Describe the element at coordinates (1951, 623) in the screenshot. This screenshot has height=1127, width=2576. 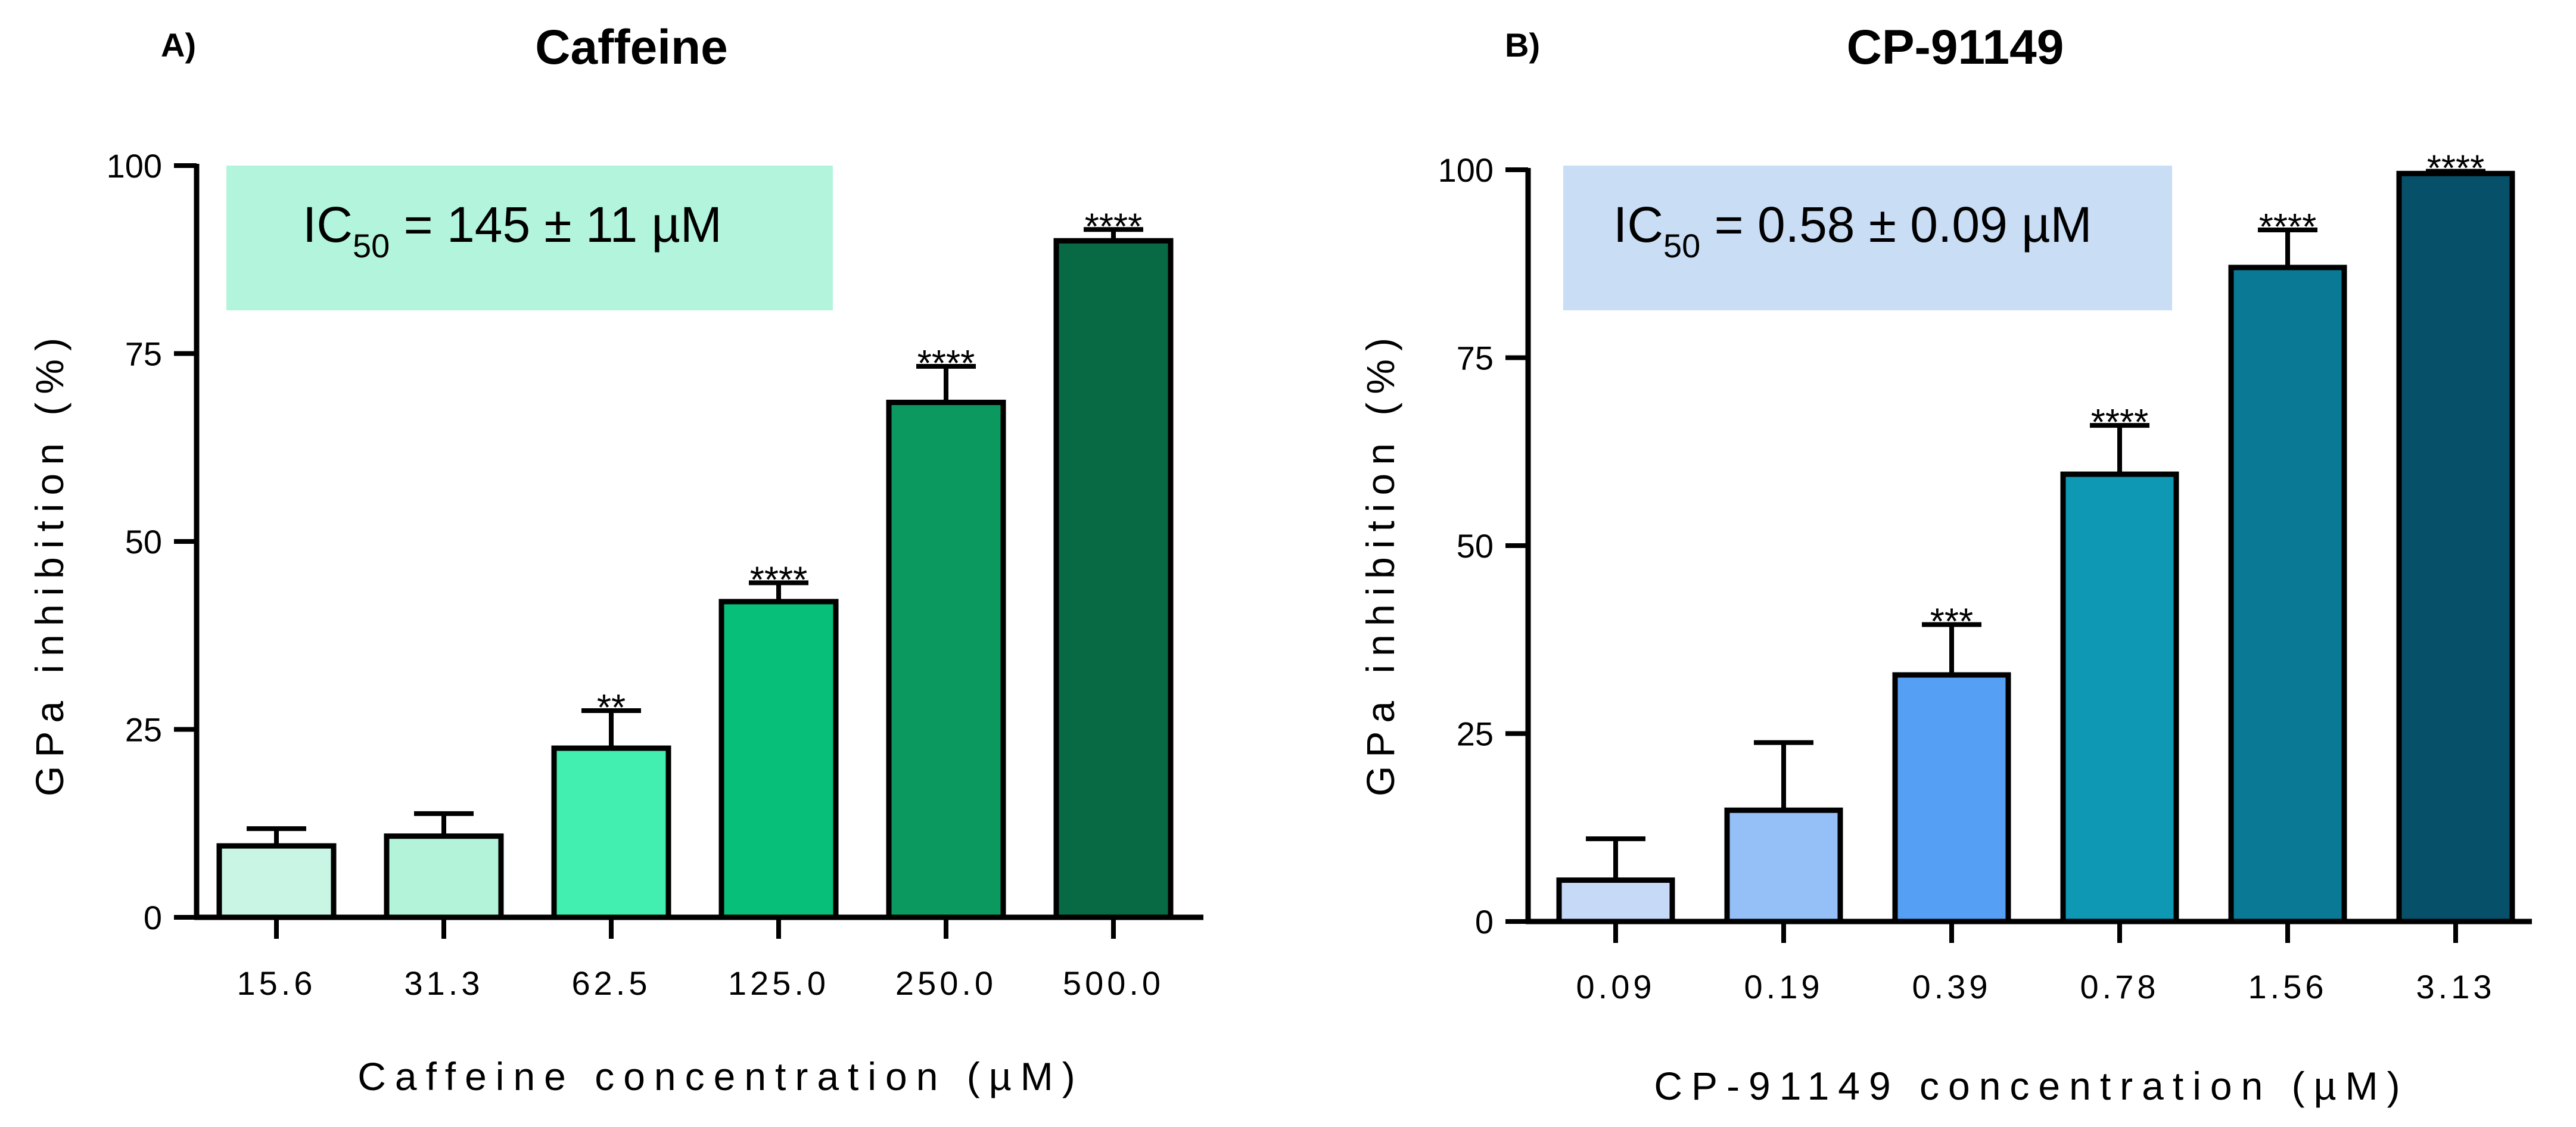
I see `significance-label: ***` at that location.